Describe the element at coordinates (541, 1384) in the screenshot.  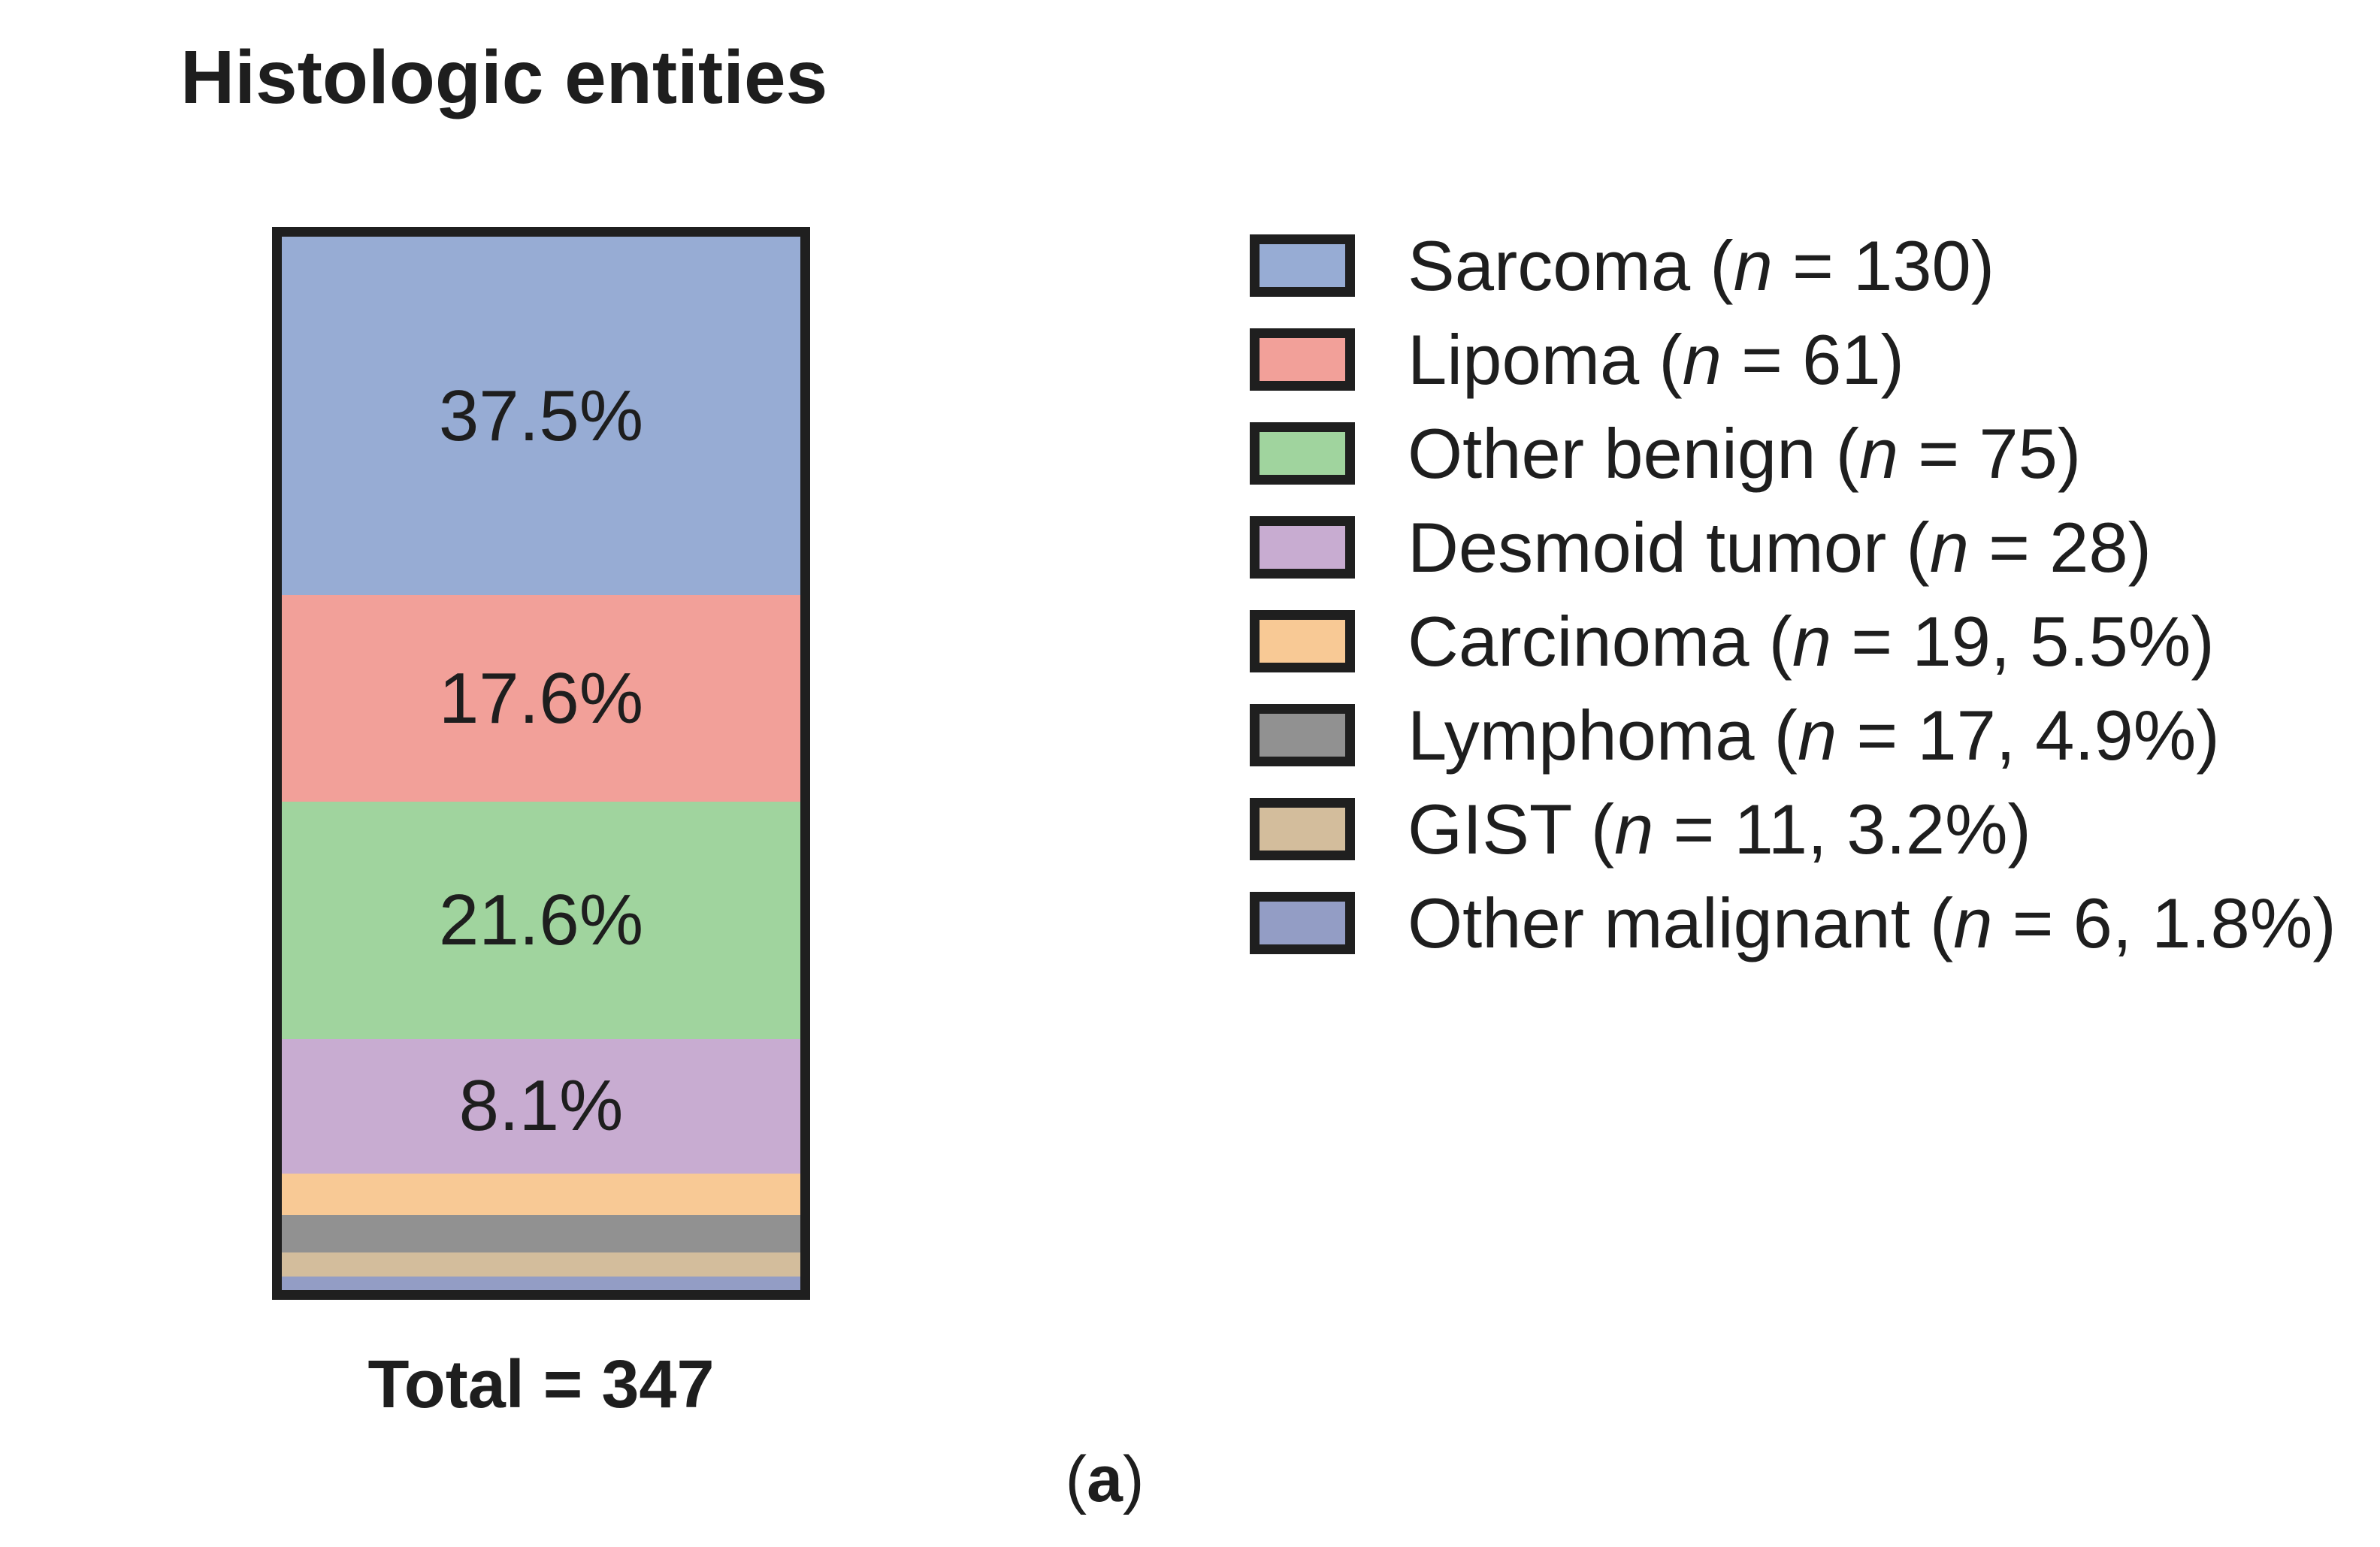
I see `total-label: Total = 347` at that location.